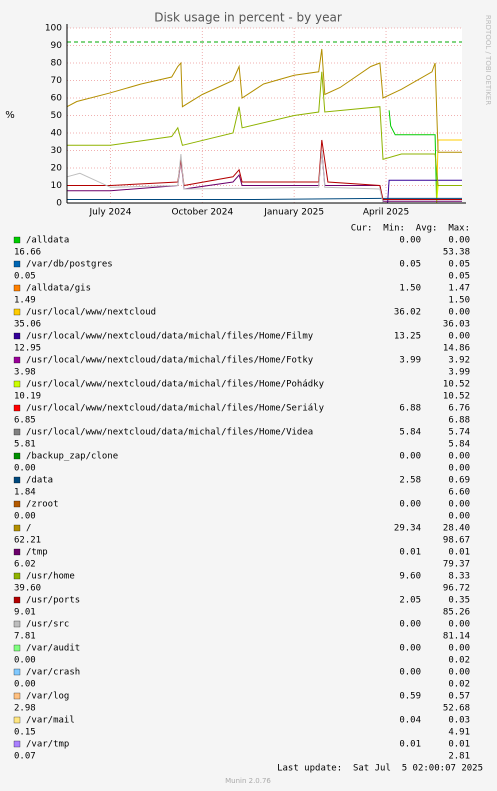 Image resolution: width=497 pixels, height=791 pixels. Describe the element at coordinates (456, 613) in the screenshot. I see `legend-value: 85.26` at that location.